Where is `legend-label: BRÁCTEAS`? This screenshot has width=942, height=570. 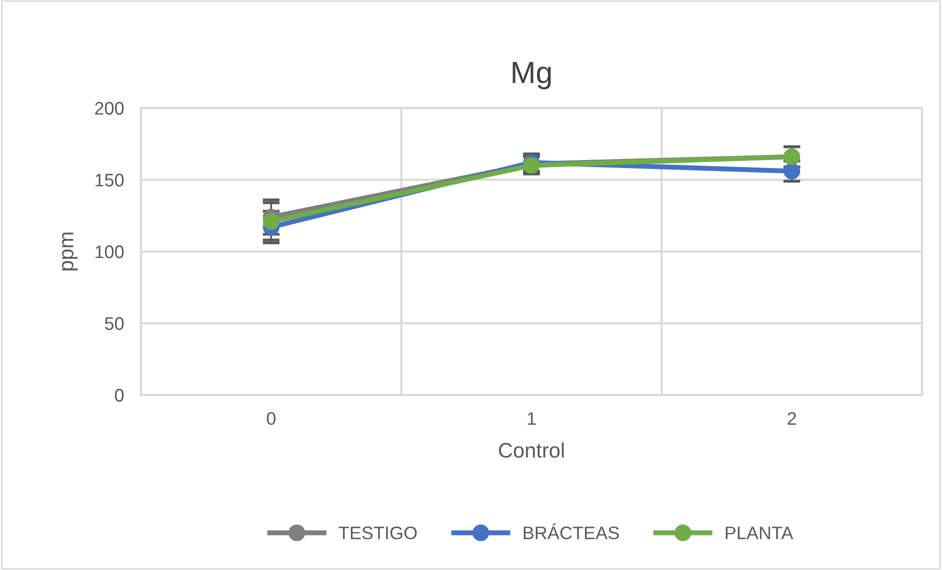
legend-label: BRÁCTEAS is located at coordinates (571, 531).